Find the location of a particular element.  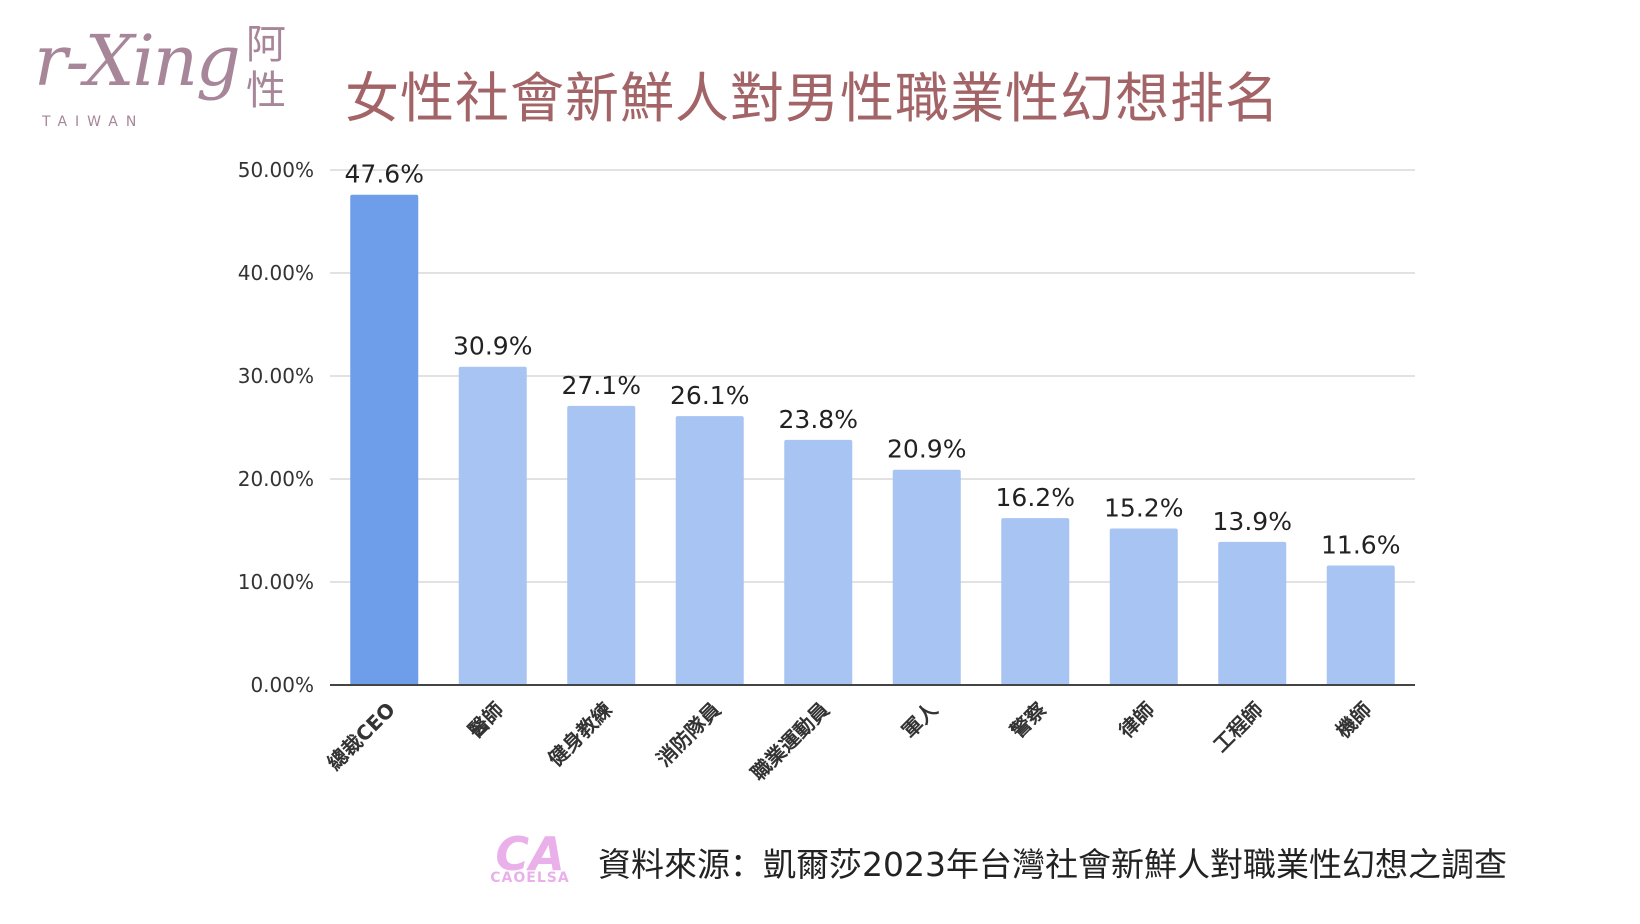

x-tick-label: 總裁CEO is located at coordinates (360, 736).